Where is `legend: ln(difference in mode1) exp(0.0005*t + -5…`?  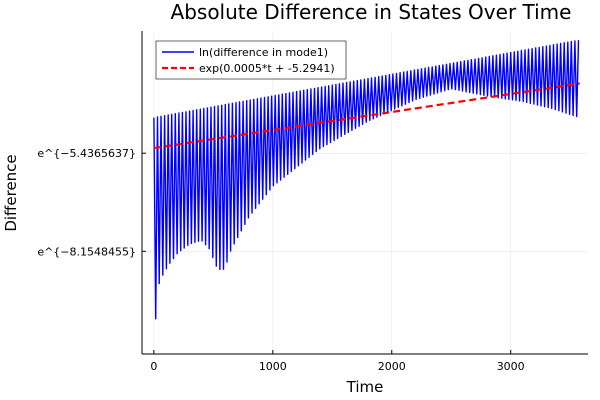
legend: ln(difference in mode1) exp(0.0005*t + -5… is located at coordinates (251, 60).